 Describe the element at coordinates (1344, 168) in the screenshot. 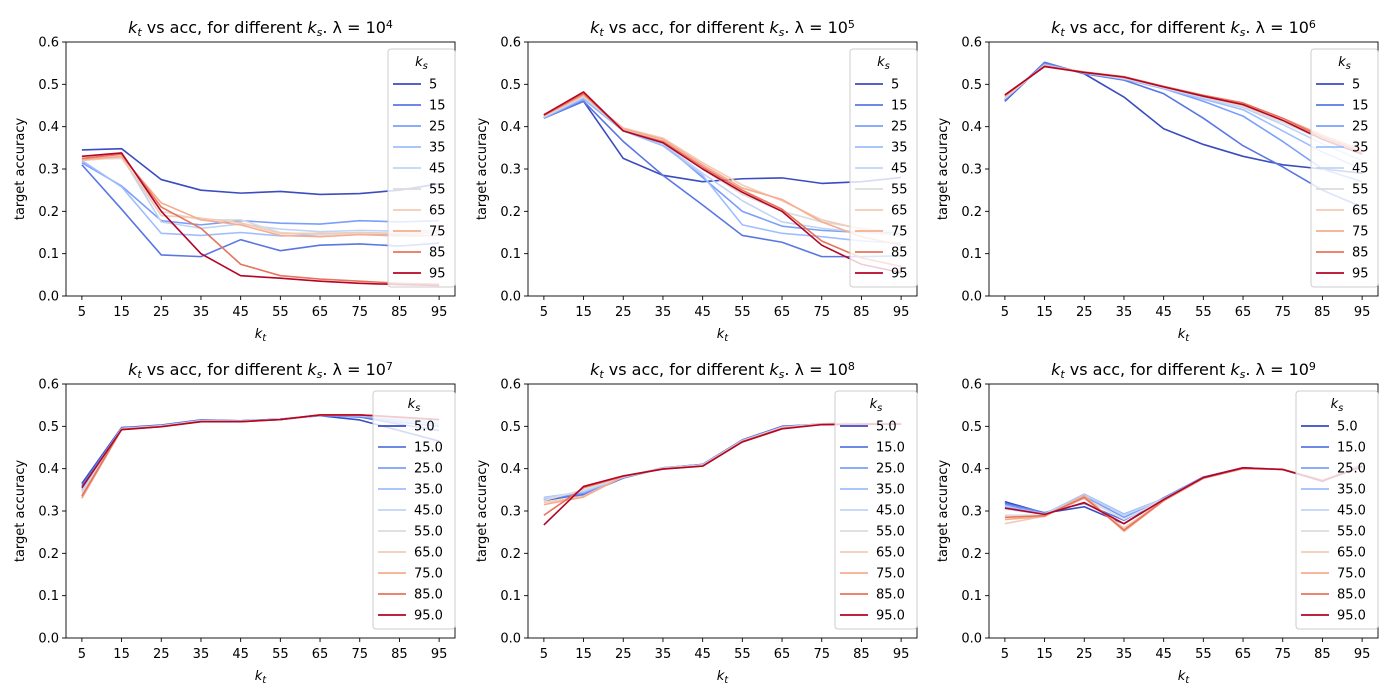

I see `legend: ks5 15 25 35 45 55 65 75 85 95` at that location.